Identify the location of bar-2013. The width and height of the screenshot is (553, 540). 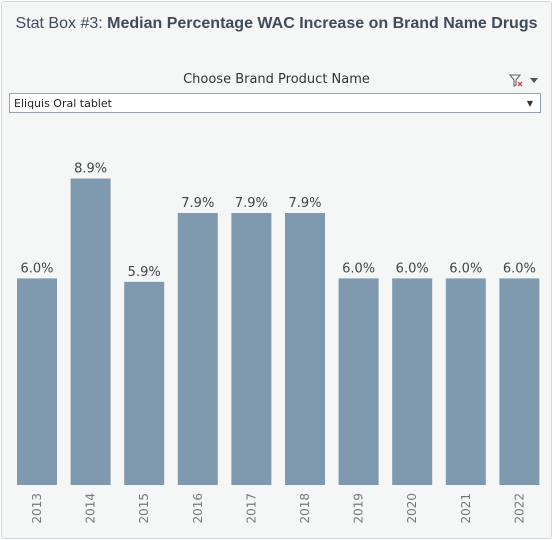
(37, 381).